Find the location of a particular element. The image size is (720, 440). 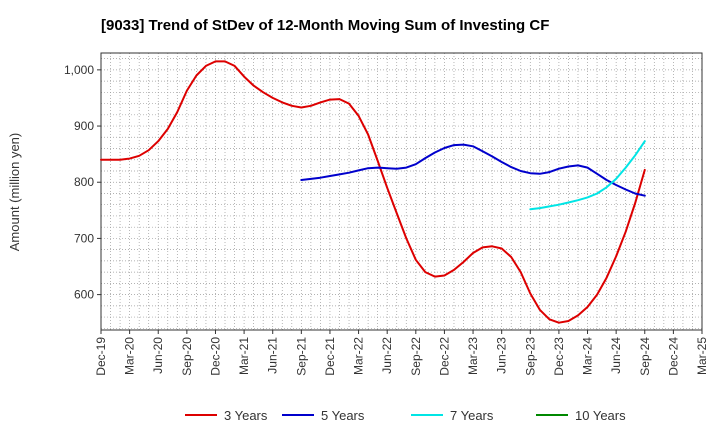

x-tick-label: Jun-20 is located at coordinates (158, 355).